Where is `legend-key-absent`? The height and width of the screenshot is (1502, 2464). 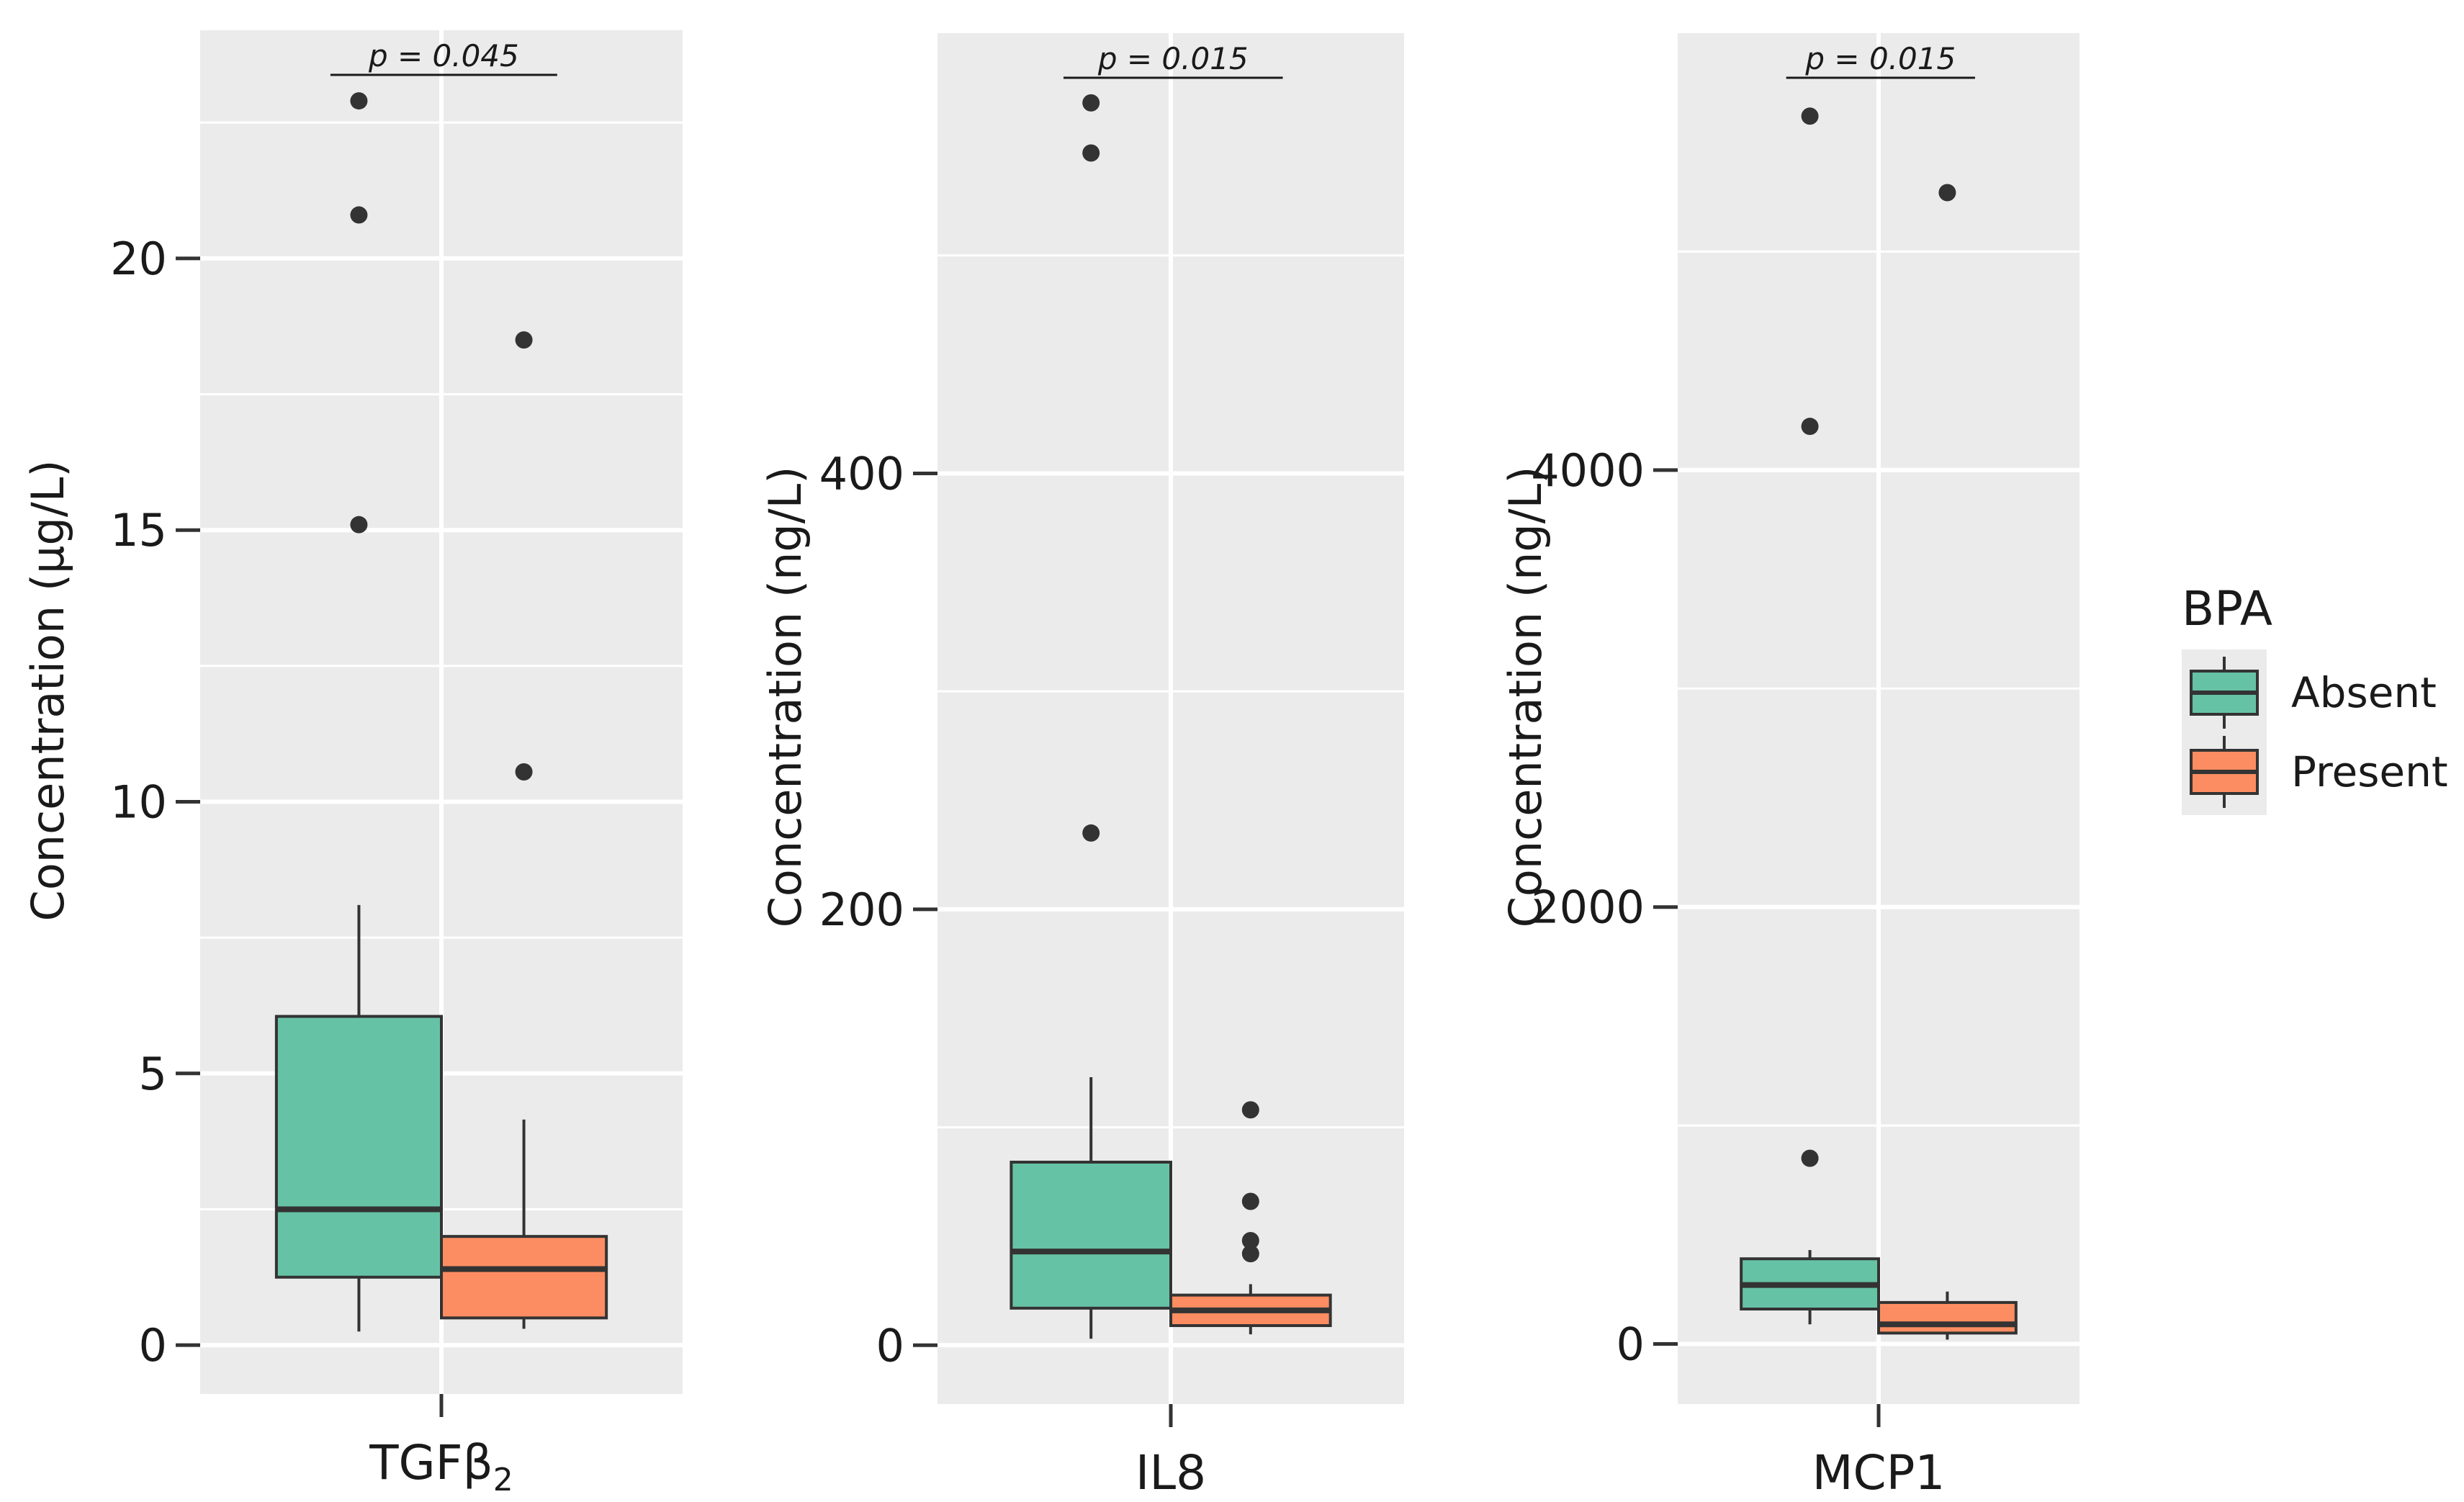 legend-key-absent is located at coordinates (2224, 693).